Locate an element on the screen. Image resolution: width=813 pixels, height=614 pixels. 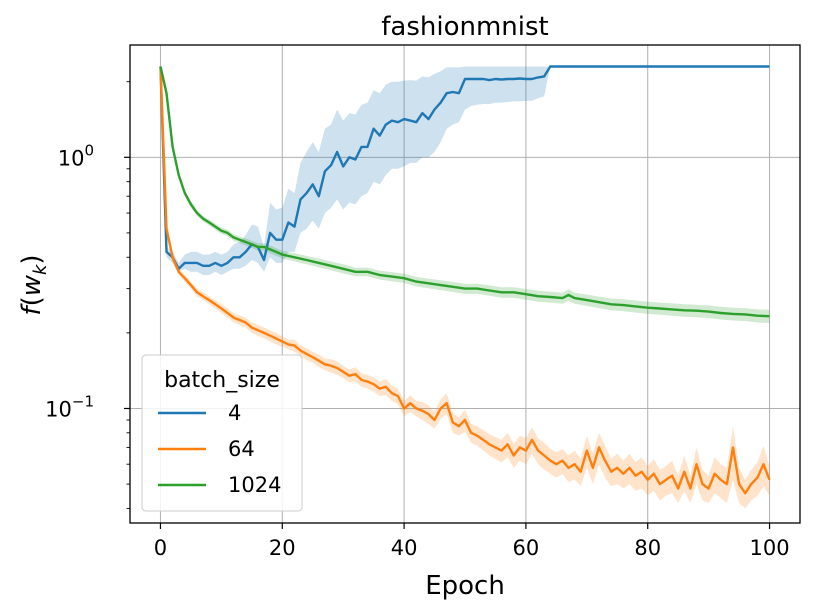
legend-label-1024: 1024 is located at coordinates (254, 485).